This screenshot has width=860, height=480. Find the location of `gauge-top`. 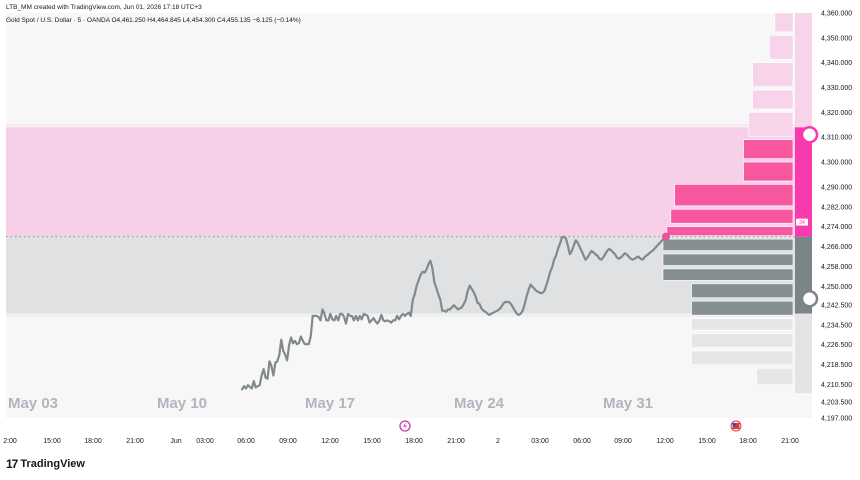

gauge-top is located at coordinates (803, 70).